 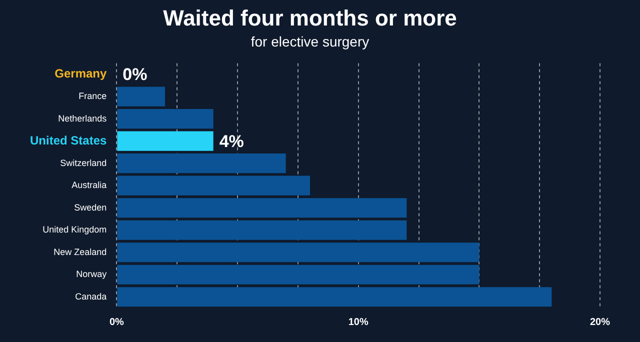 What do you see at coordinates (310, 42) in the screenshot?
I see `chart-subtitle: for elective surgery` at bounding box center [310, 42].